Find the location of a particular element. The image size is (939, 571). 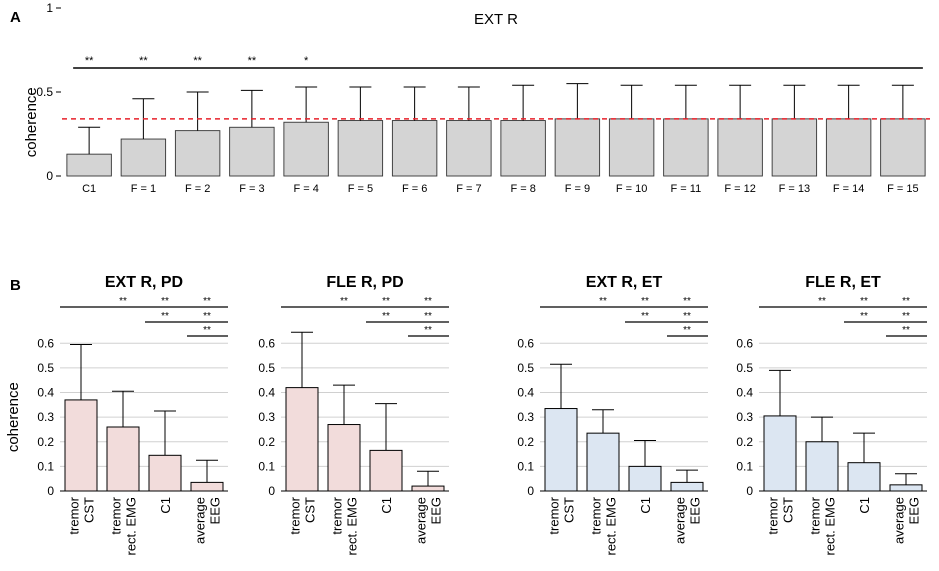

x-tick-label: F = 2 is located at coordinates (197, 189).